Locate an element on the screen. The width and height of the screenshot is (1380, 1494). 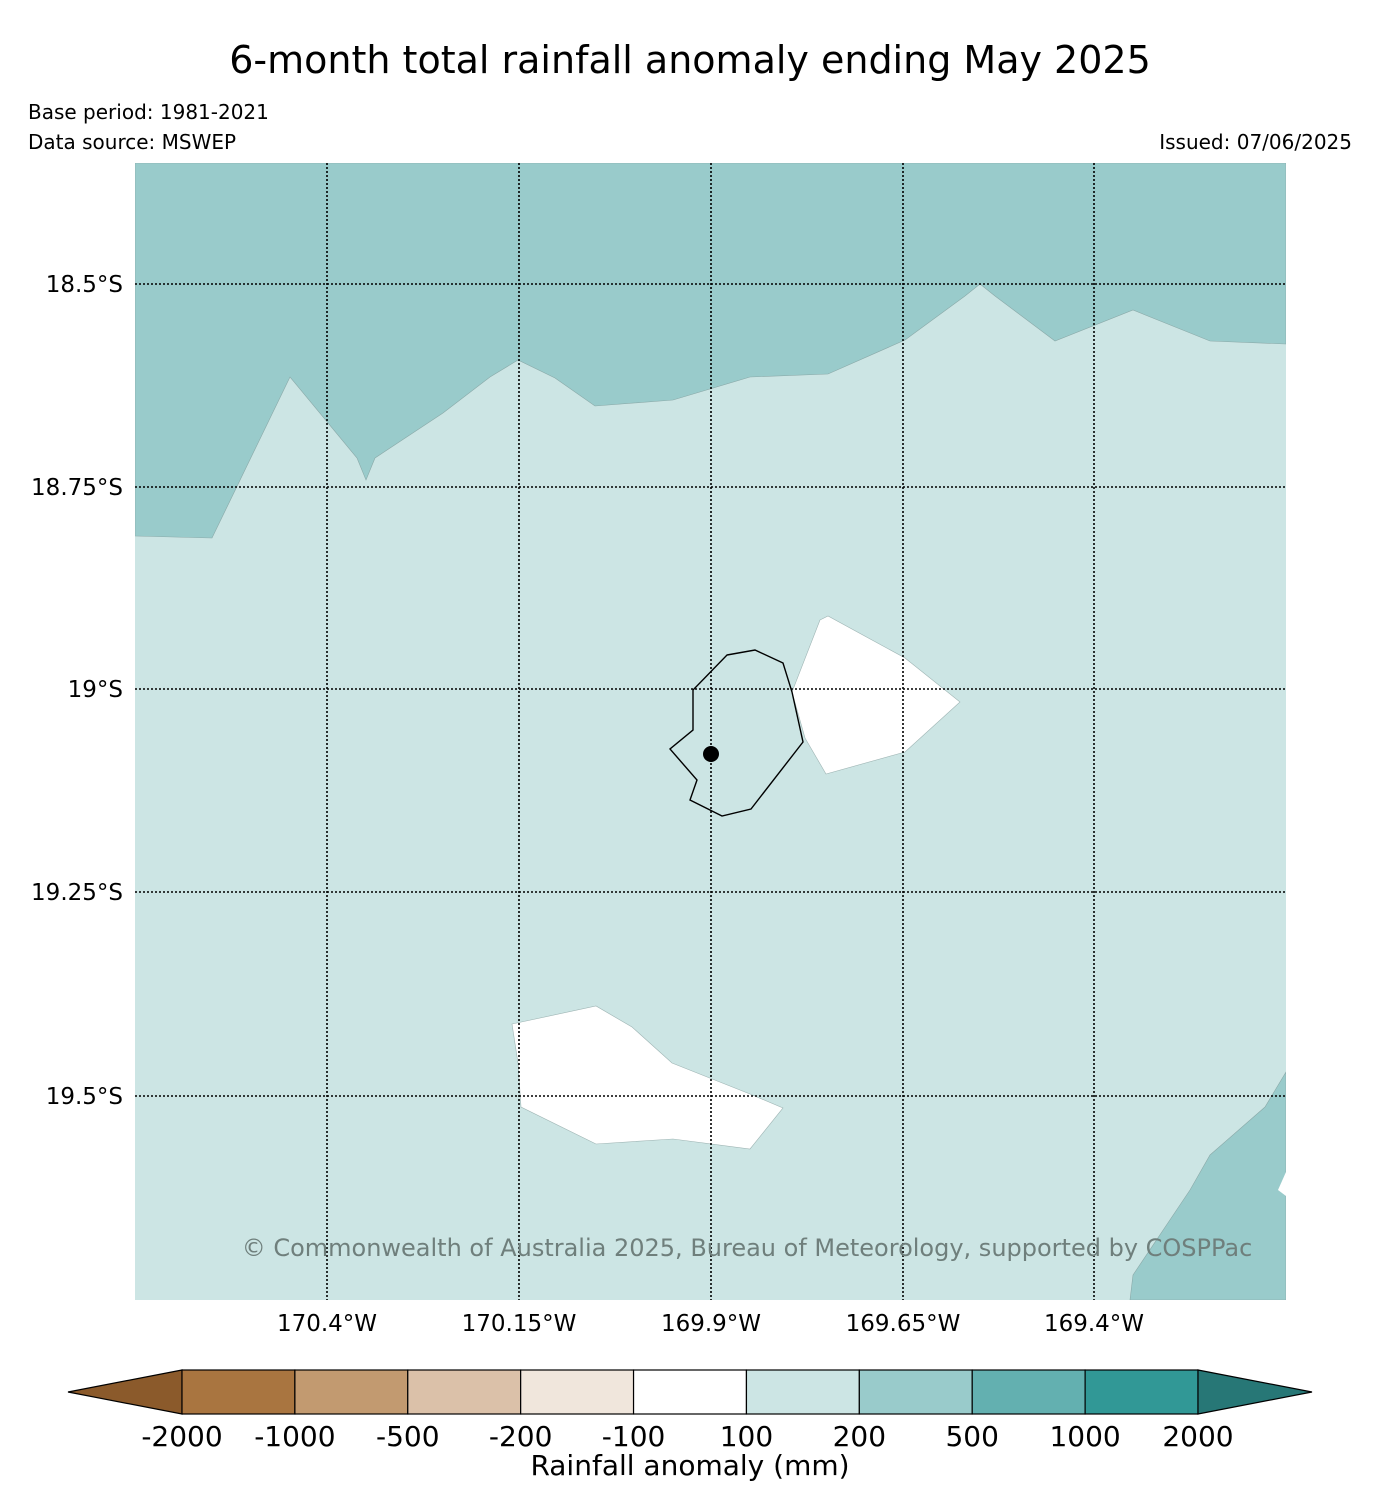
lon-label: 169.9°W is located at coordinates (711, 1324).